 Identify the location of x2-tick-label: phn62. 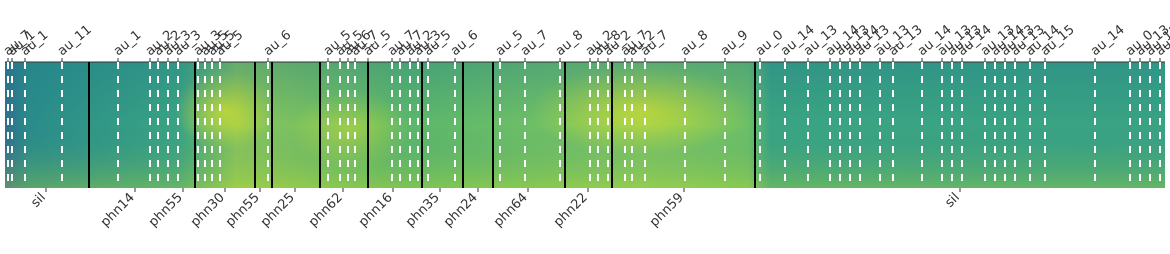
(326, 210).